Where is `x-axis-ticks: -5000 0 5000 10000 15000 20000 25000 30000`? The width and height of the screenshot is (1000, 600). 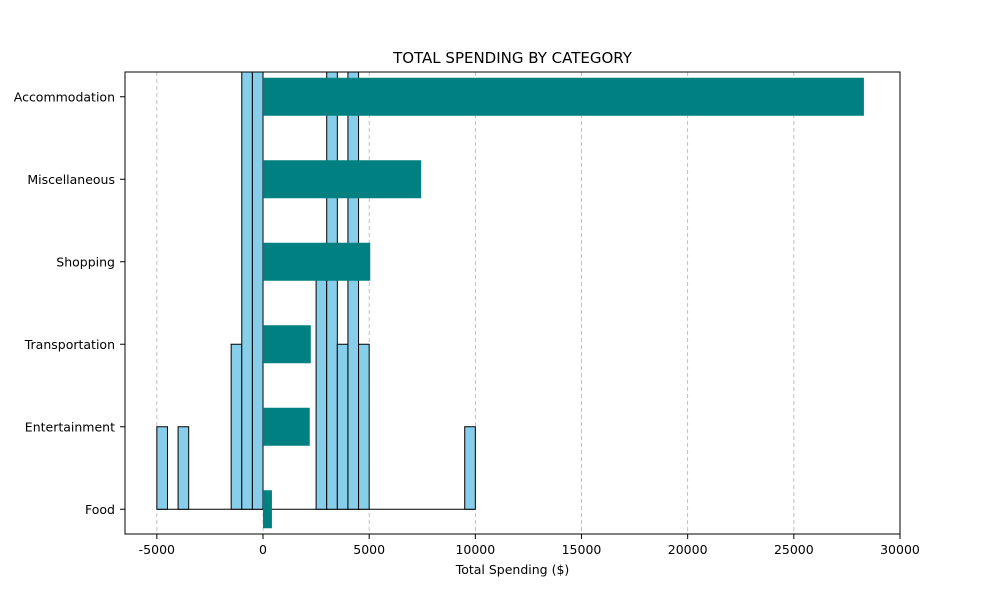 x-axis-ticks: -5000 0 5000 10000 15000 20000 25000 30000 is located at coordinates (529, 545).